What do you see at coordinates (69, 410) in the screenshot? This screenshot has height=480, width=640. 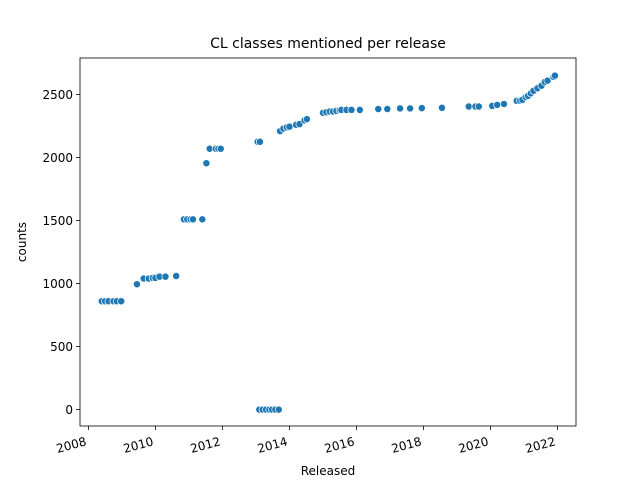 I see `y-tick-label: 0` at bounding box center [69, 410].